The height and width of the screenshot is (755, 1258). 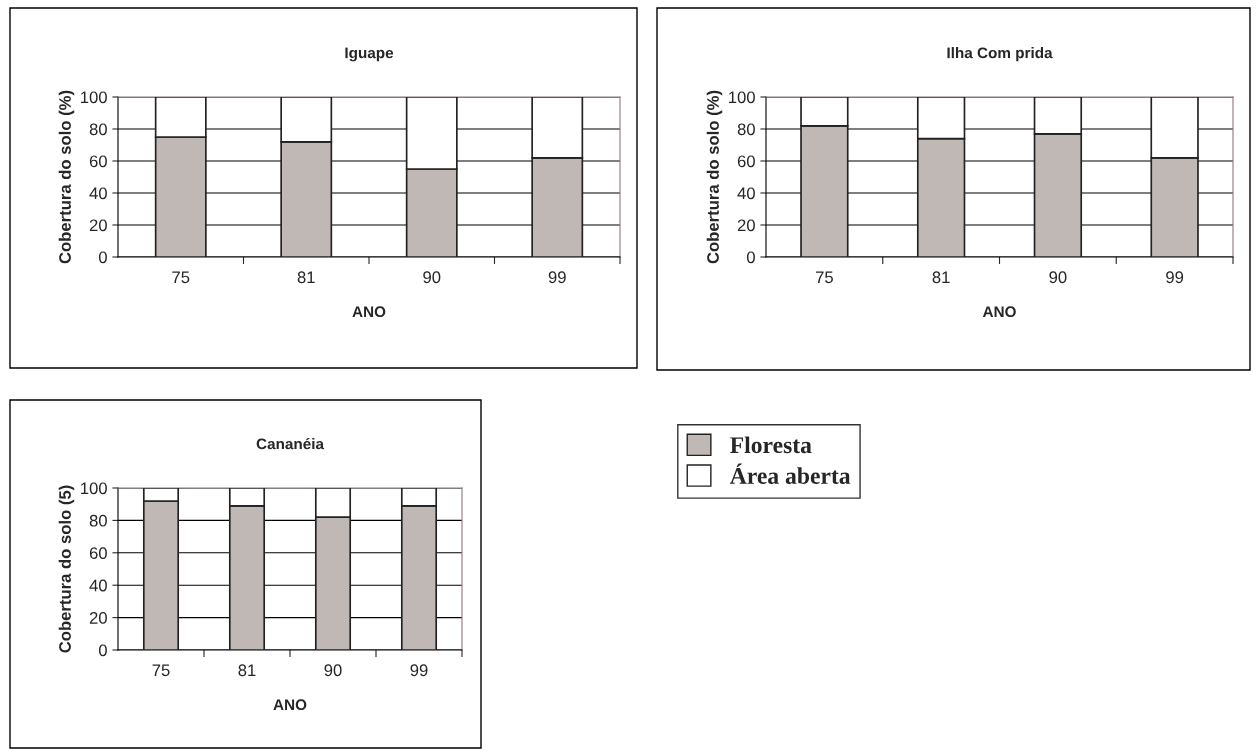 What do you see at coordinates (1000, 54) in the screenshot?
I see `chart-title: Ilha Com prida` at bounding box center [1000, 54].